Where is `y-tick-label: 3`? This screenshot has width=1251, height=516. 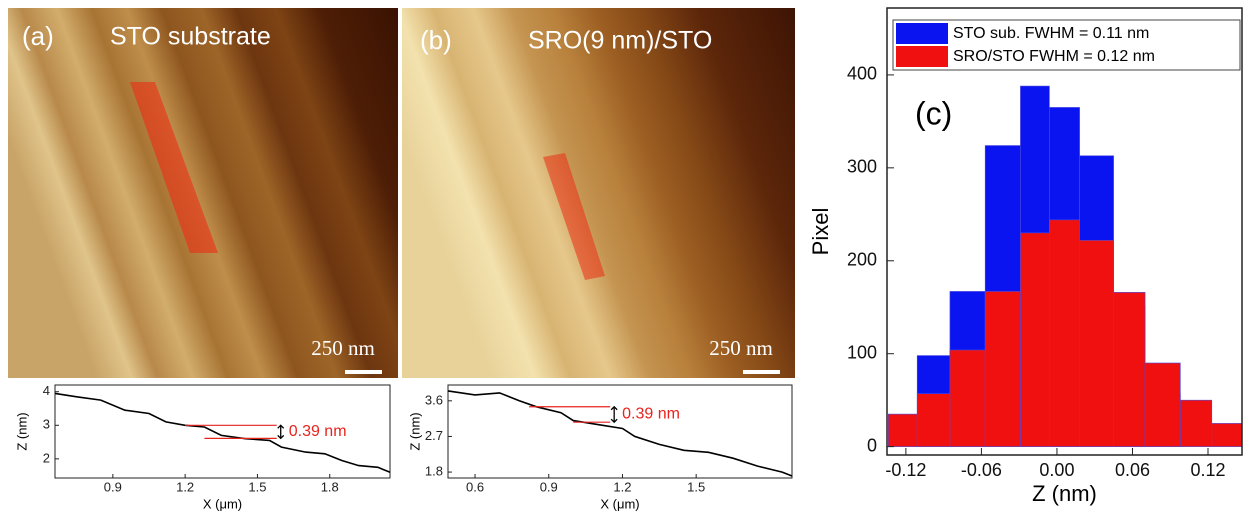 y-tick-label: 3 is located at coordinates (46, 424).